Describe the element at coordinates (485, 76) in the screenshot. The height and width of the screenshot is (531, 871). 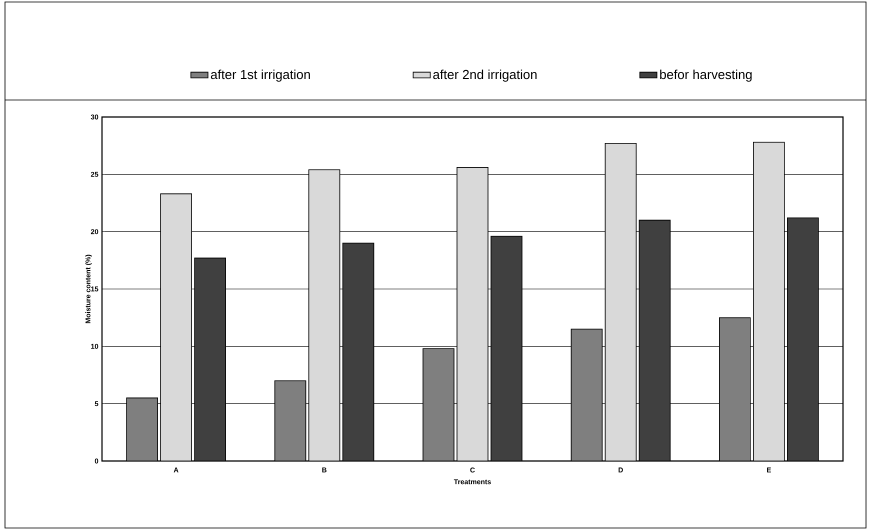
I see `legend-label: after 2nd irrigation` at that location.